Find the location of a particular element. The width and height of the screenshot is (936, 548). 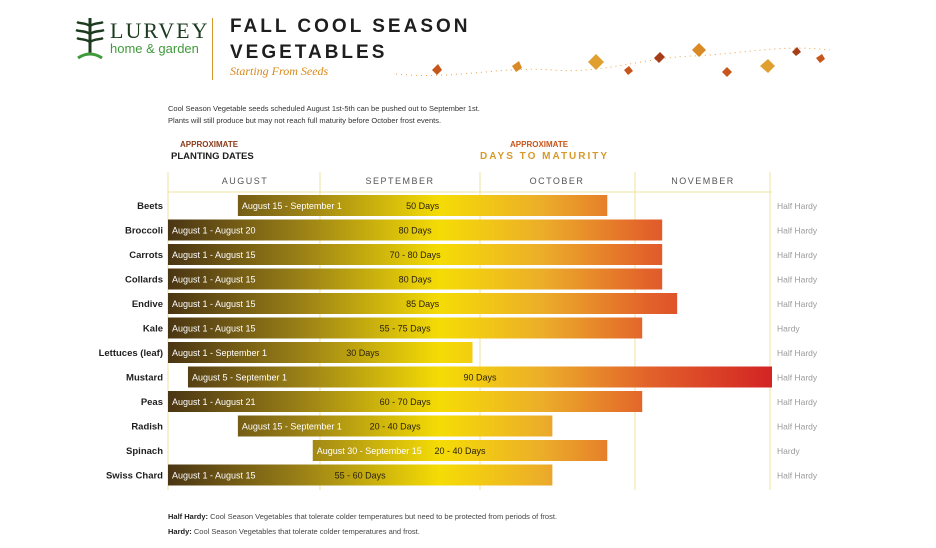

vegetable-label: Peas is located at coordinates (152, 402).